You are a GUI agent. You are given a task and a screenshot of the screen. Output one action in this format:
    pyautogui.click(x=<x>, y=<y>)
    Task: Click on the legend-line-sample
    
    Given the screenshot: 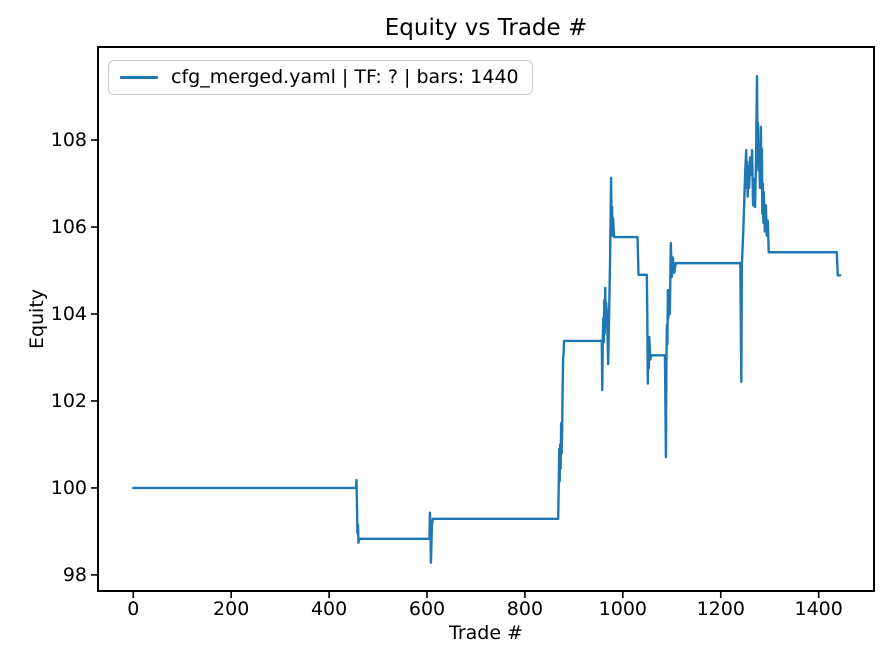 What is the action you would take?
    pyautogui.click(x=139, y=77)
    